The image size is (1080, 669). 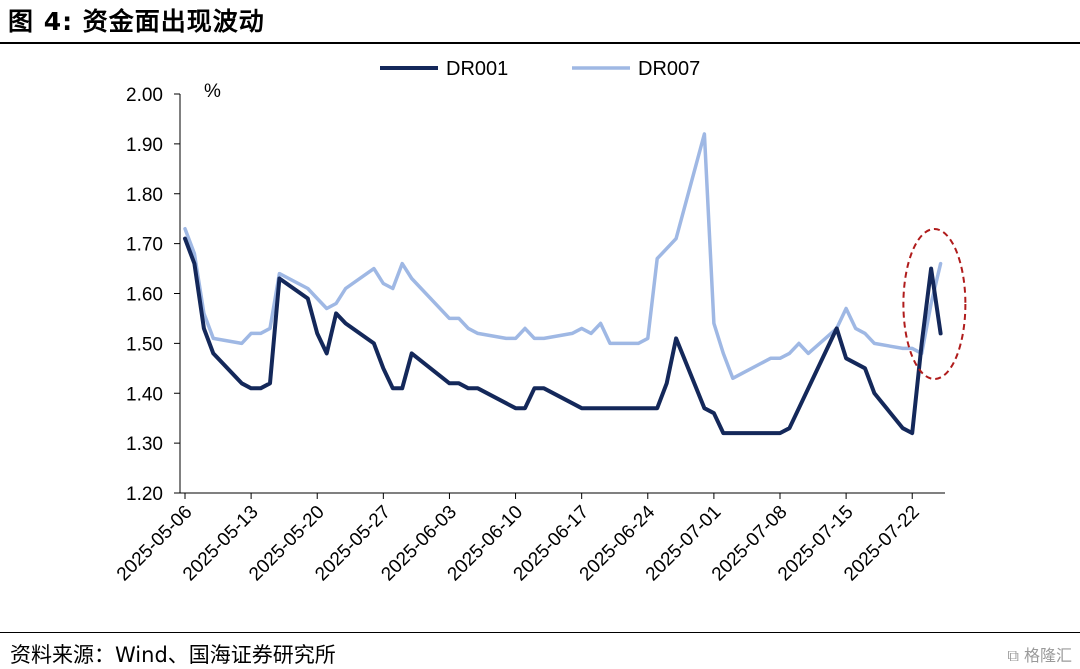 I want to click on source-note: 资料来源：Wind、国海证券研究所, so click(x=173, y=655).